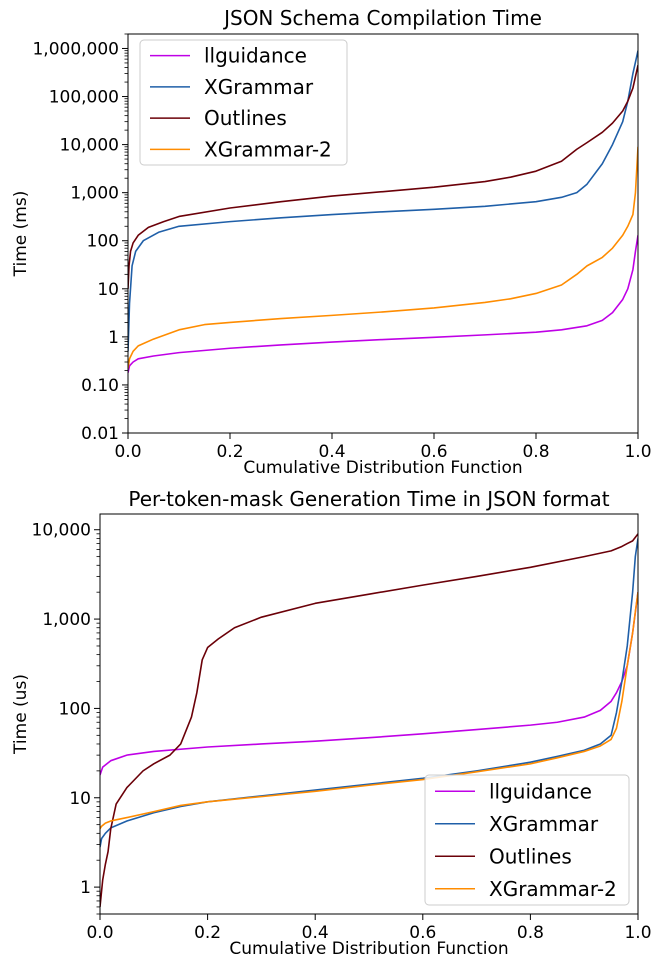  Describe the element at coordinates (382, 18) in the screenshot. I see `chart-title: JSON Schema Compilation Time` at that location.